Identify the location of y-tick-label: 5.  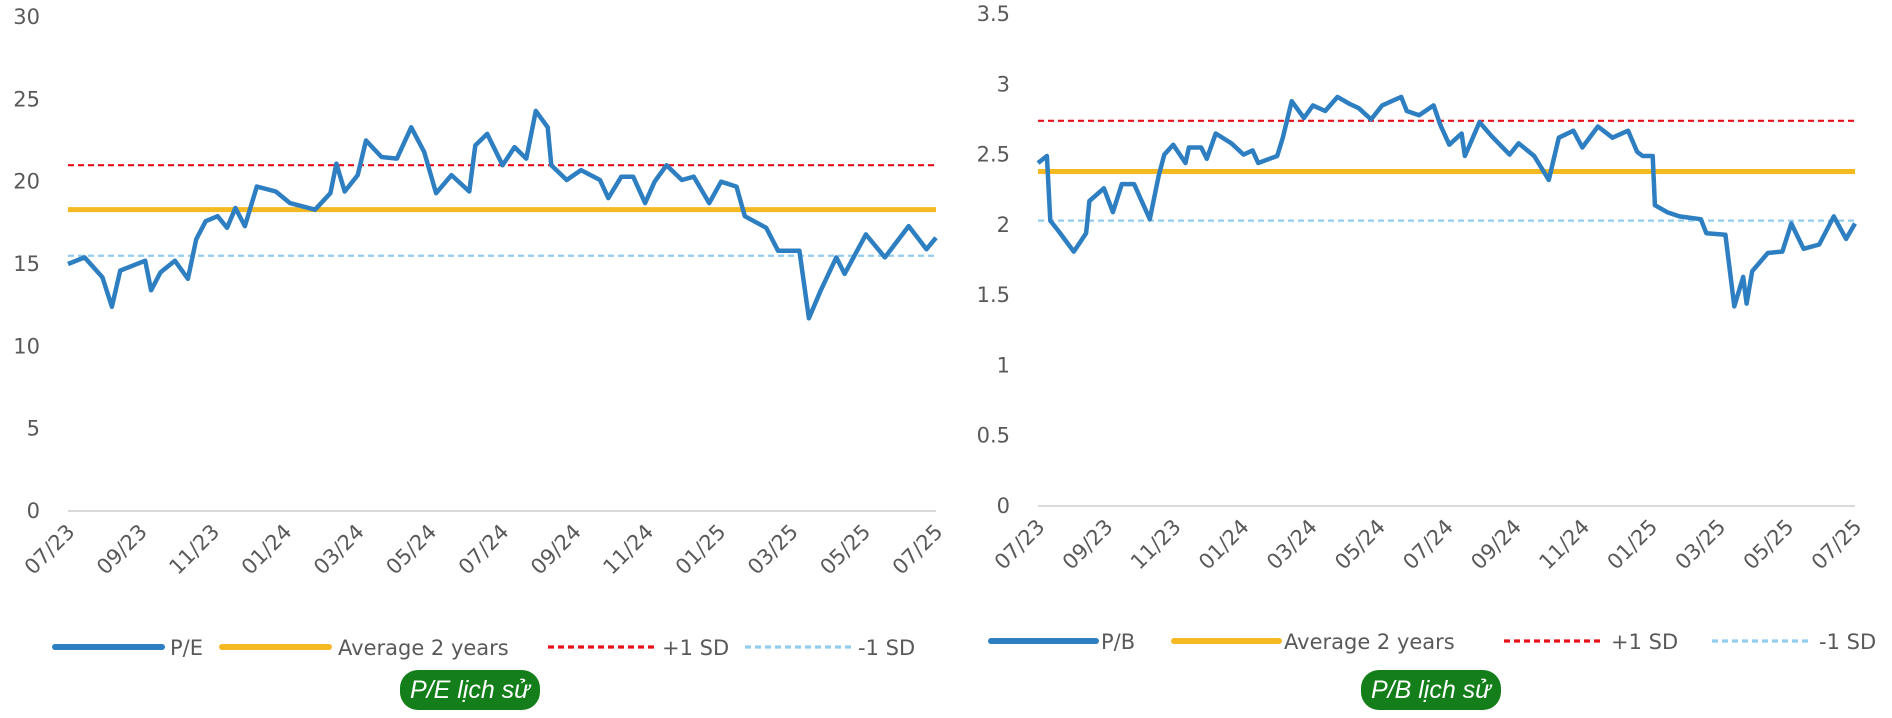
(33, 429).